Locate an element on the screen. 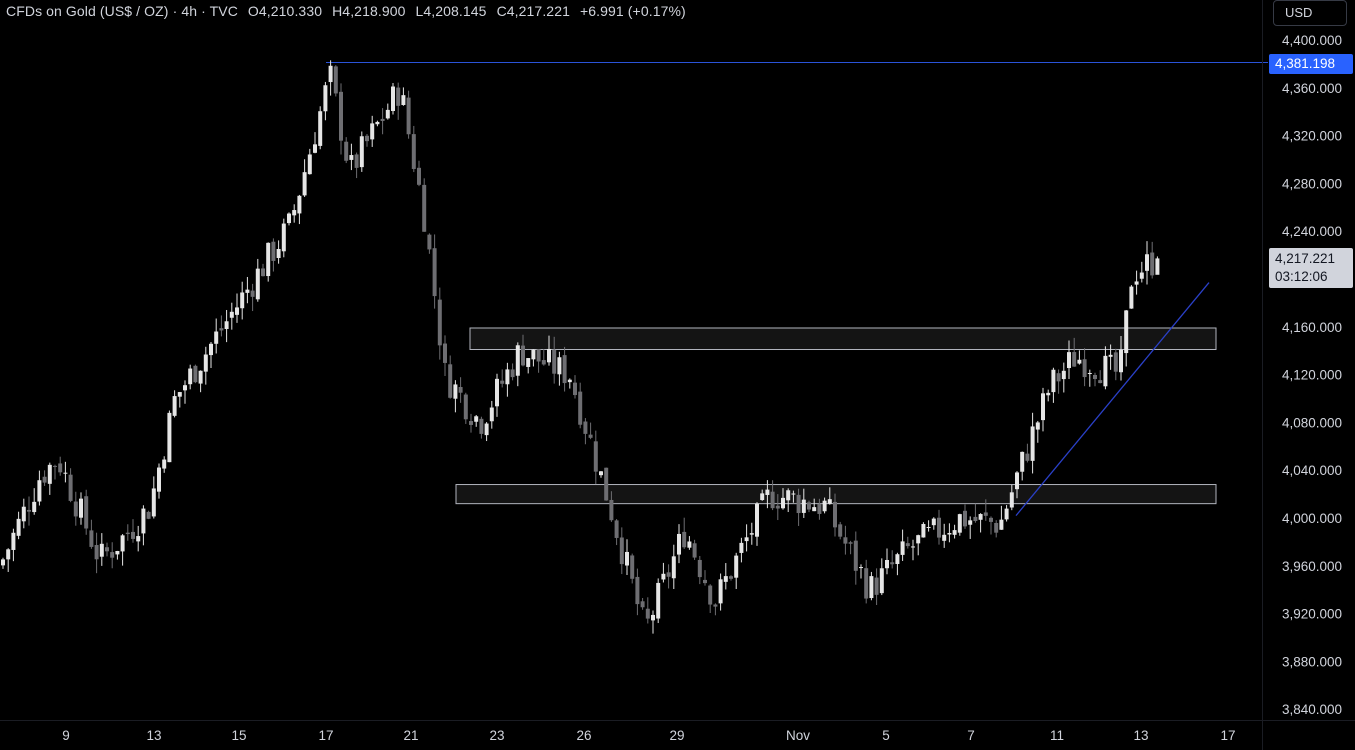 The height and width of the screenshot is (750, 1355). timeframe: 4h is located at coordinates (189, 11).